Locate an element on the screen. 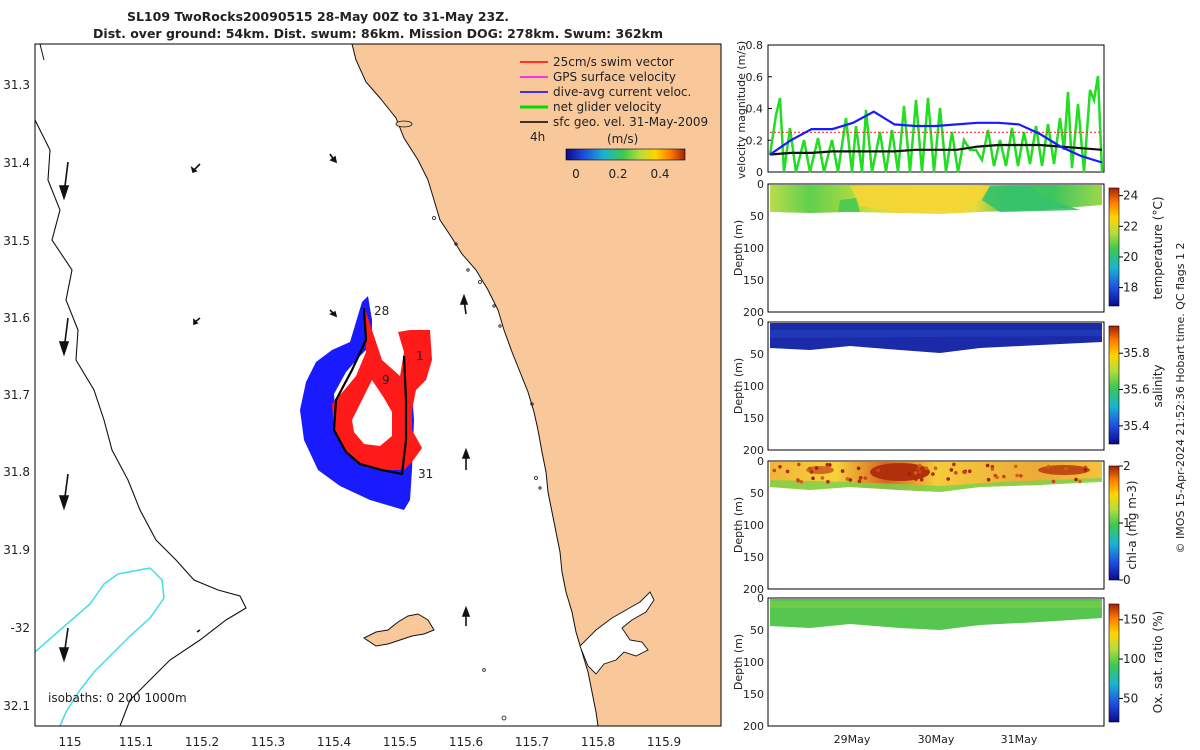 The image size is (1200, 750). island is located at coordinates (399, 630).